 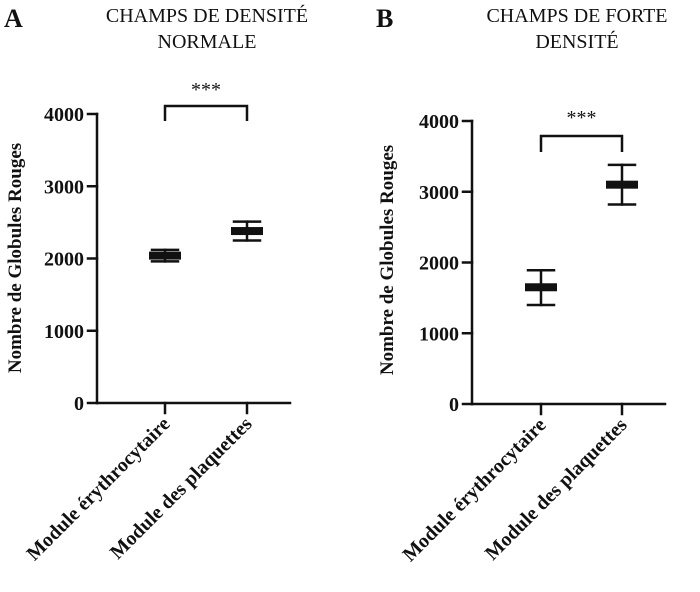 I want to click on panel-a-title-line1: CHAMPS DE DENSITÉ, so click(x=207, y=15).